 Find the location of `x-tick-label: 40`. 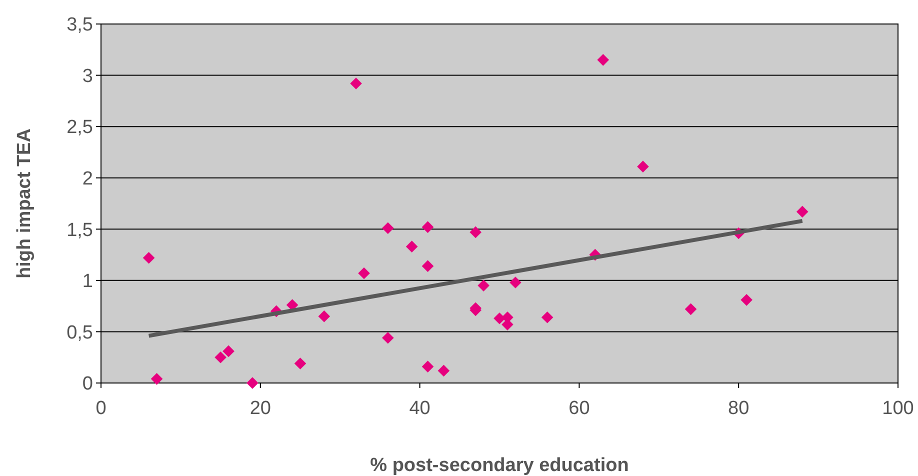

x-tick-label: 40 is located at coordinates (419, 408).